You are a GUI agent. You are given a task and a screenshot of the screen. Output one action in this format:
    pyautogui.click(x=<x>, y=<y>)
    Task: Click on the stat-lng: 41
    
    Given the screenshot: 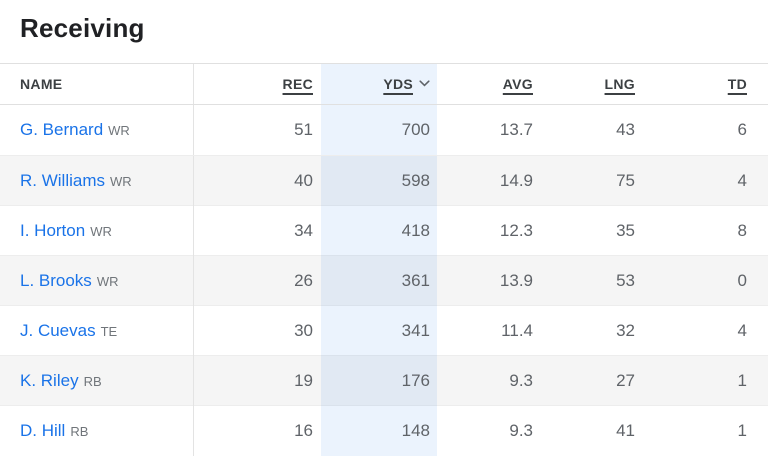 What is the action you would take?
    pyautogui.click(x=625, y=430)
    